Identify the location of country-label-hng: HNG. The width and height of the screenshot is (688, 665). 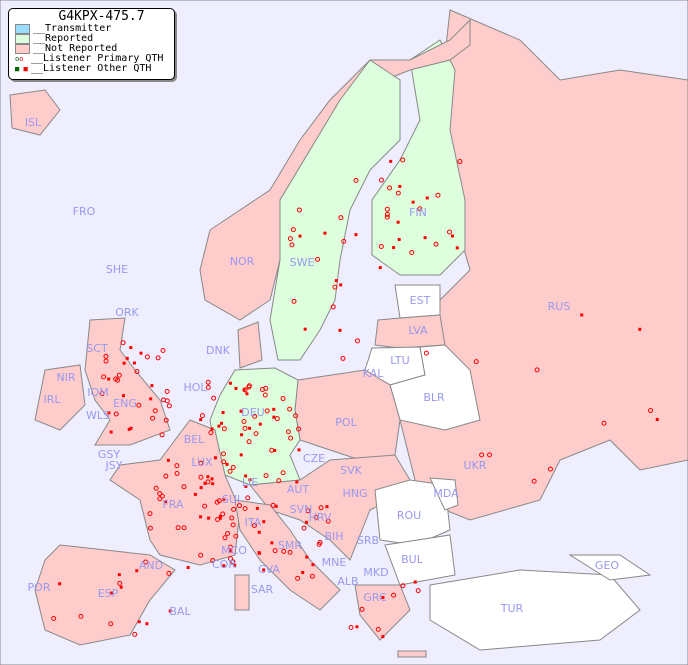
(354, 493).